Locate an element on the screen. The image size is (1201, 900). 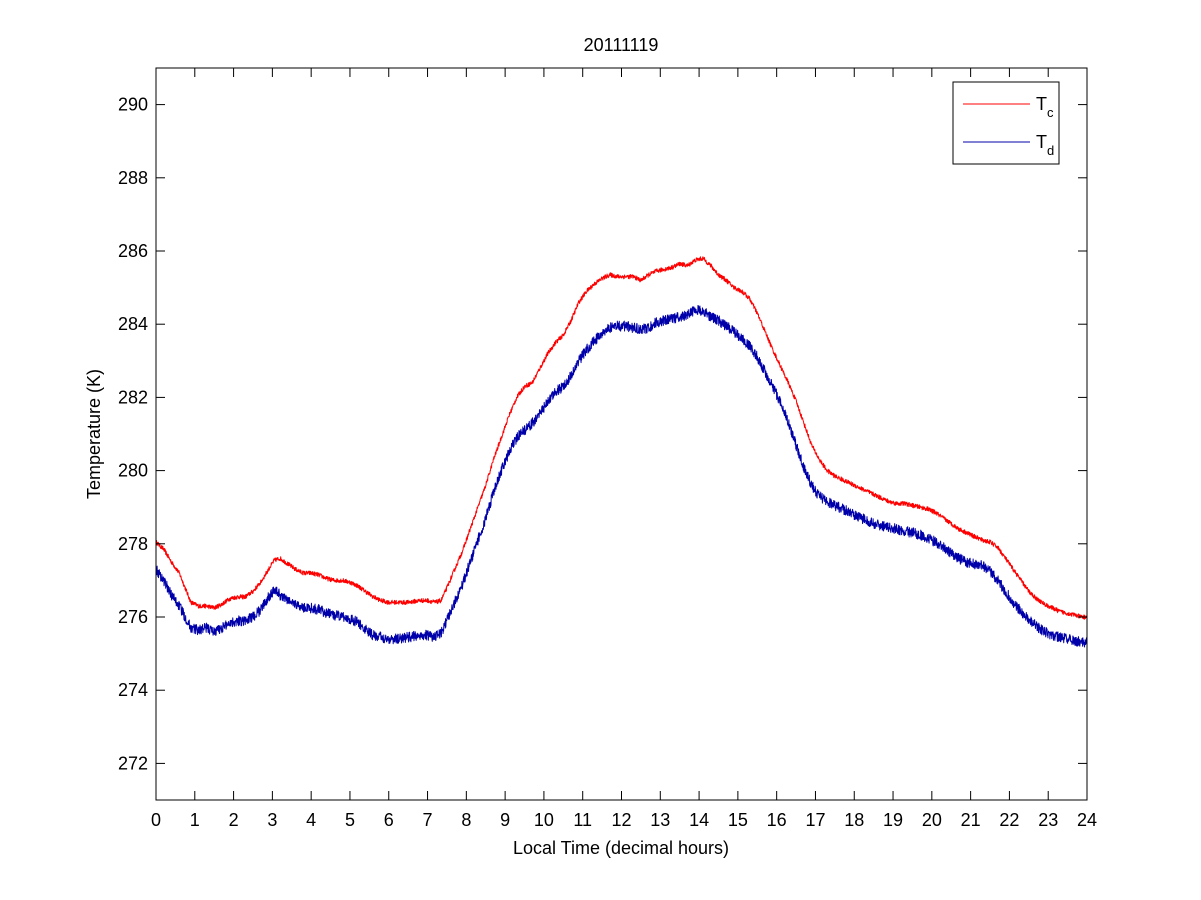
y-tick-label: 286 is located at coordinates (133, 251).